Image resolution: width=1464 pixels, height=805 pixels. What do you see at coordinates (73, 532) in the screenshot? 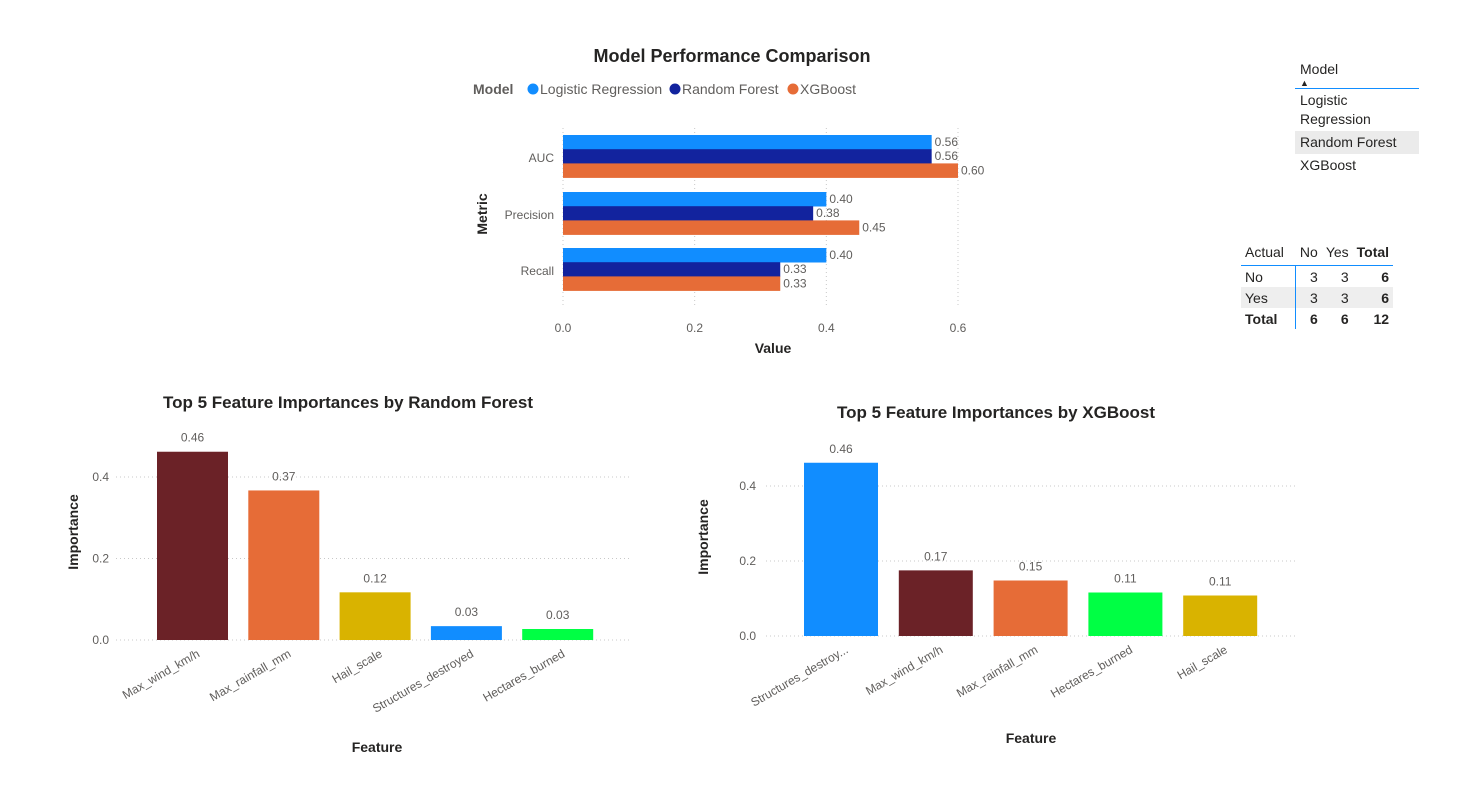
I see `rf-y-axis-title: Importance` at bounding box center [73, 532].